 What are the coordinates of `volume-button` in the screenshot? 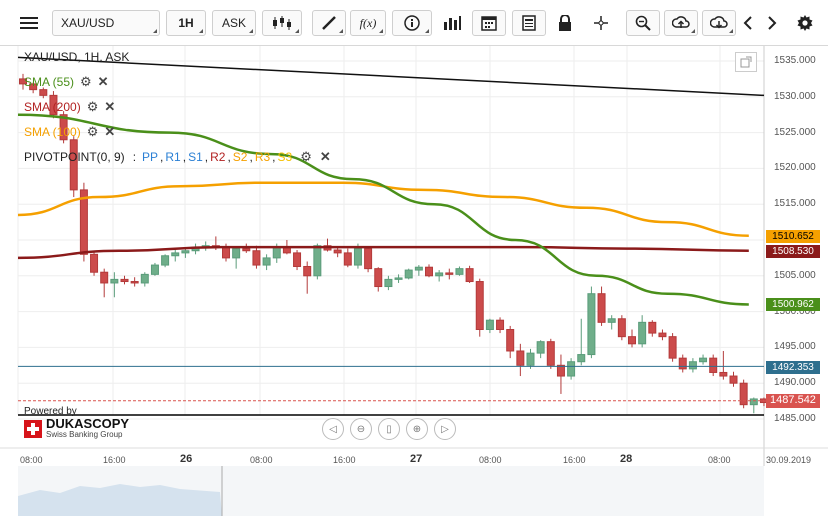 It's located at (452, 23).